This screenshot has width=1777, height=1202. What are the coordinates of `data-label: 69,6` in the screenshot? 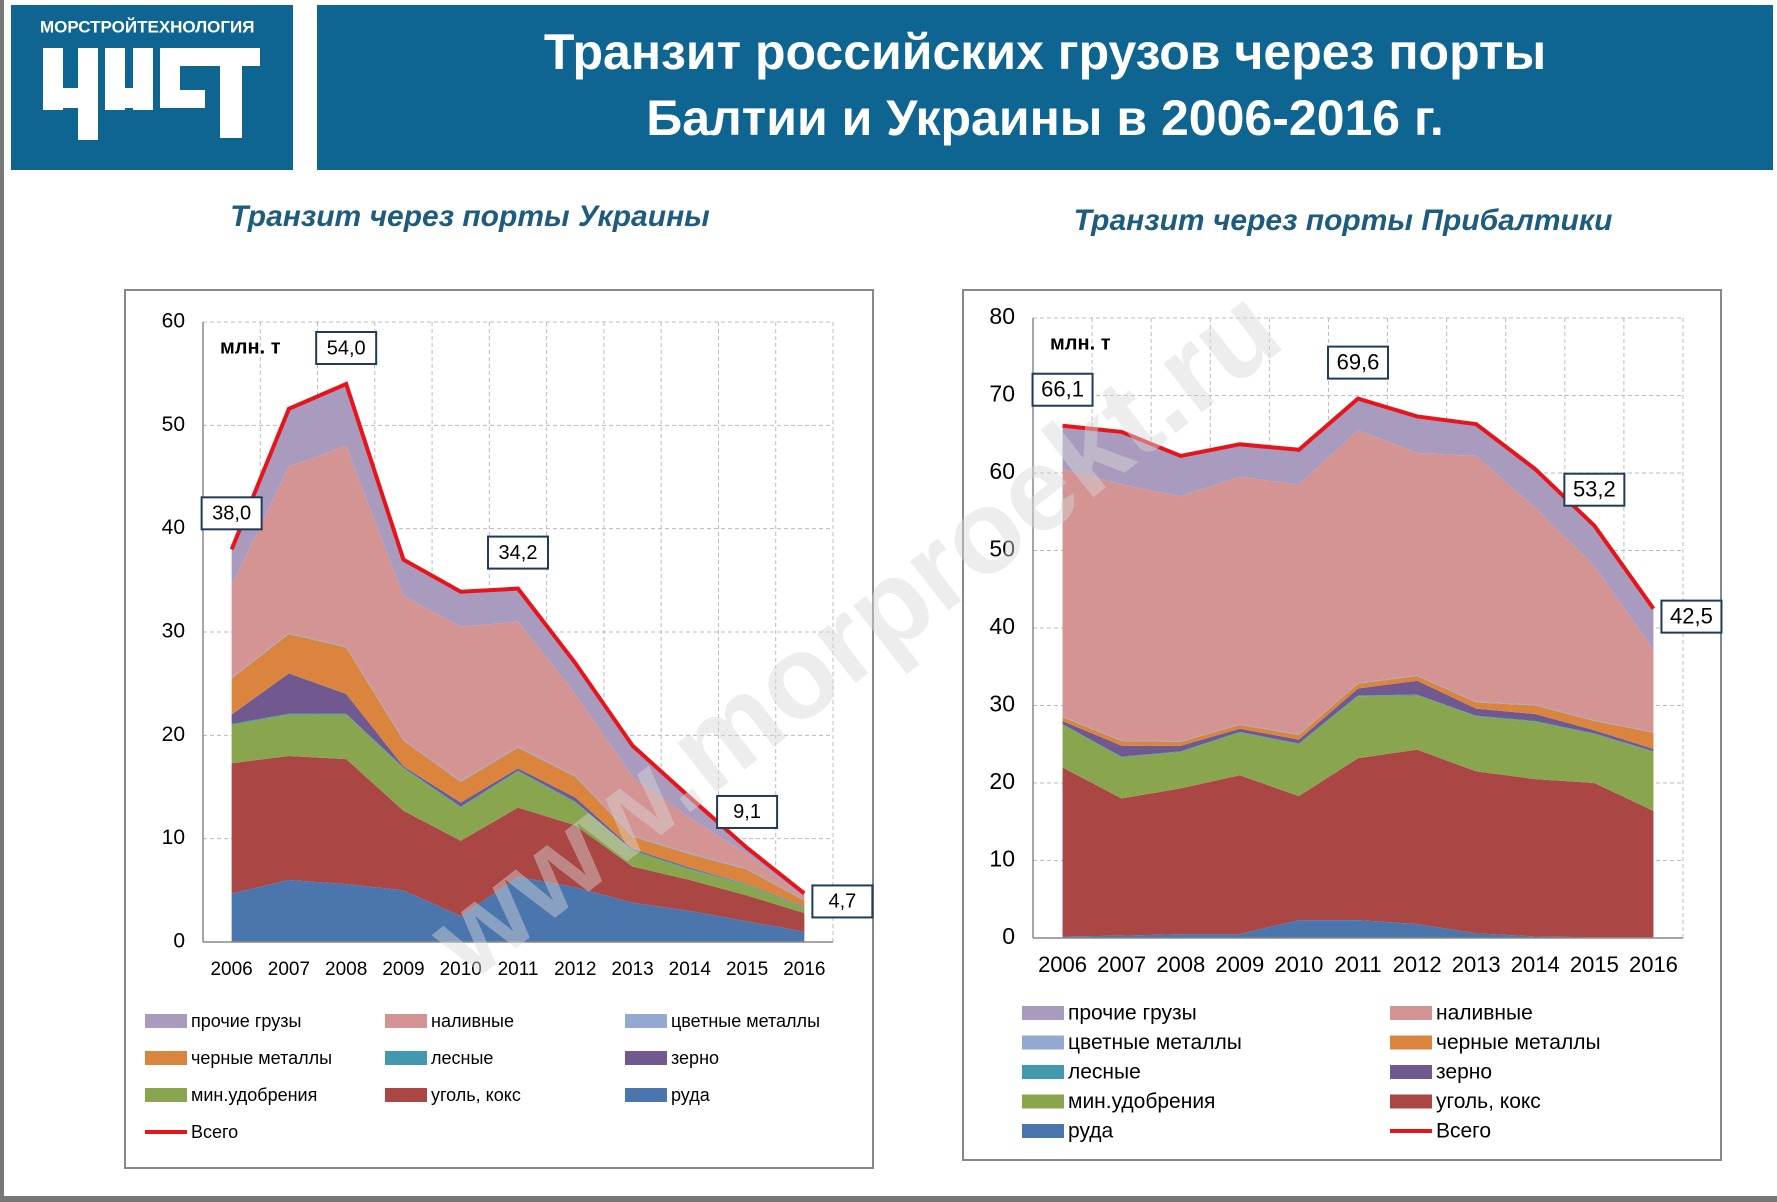 It's located at (1358, 361).